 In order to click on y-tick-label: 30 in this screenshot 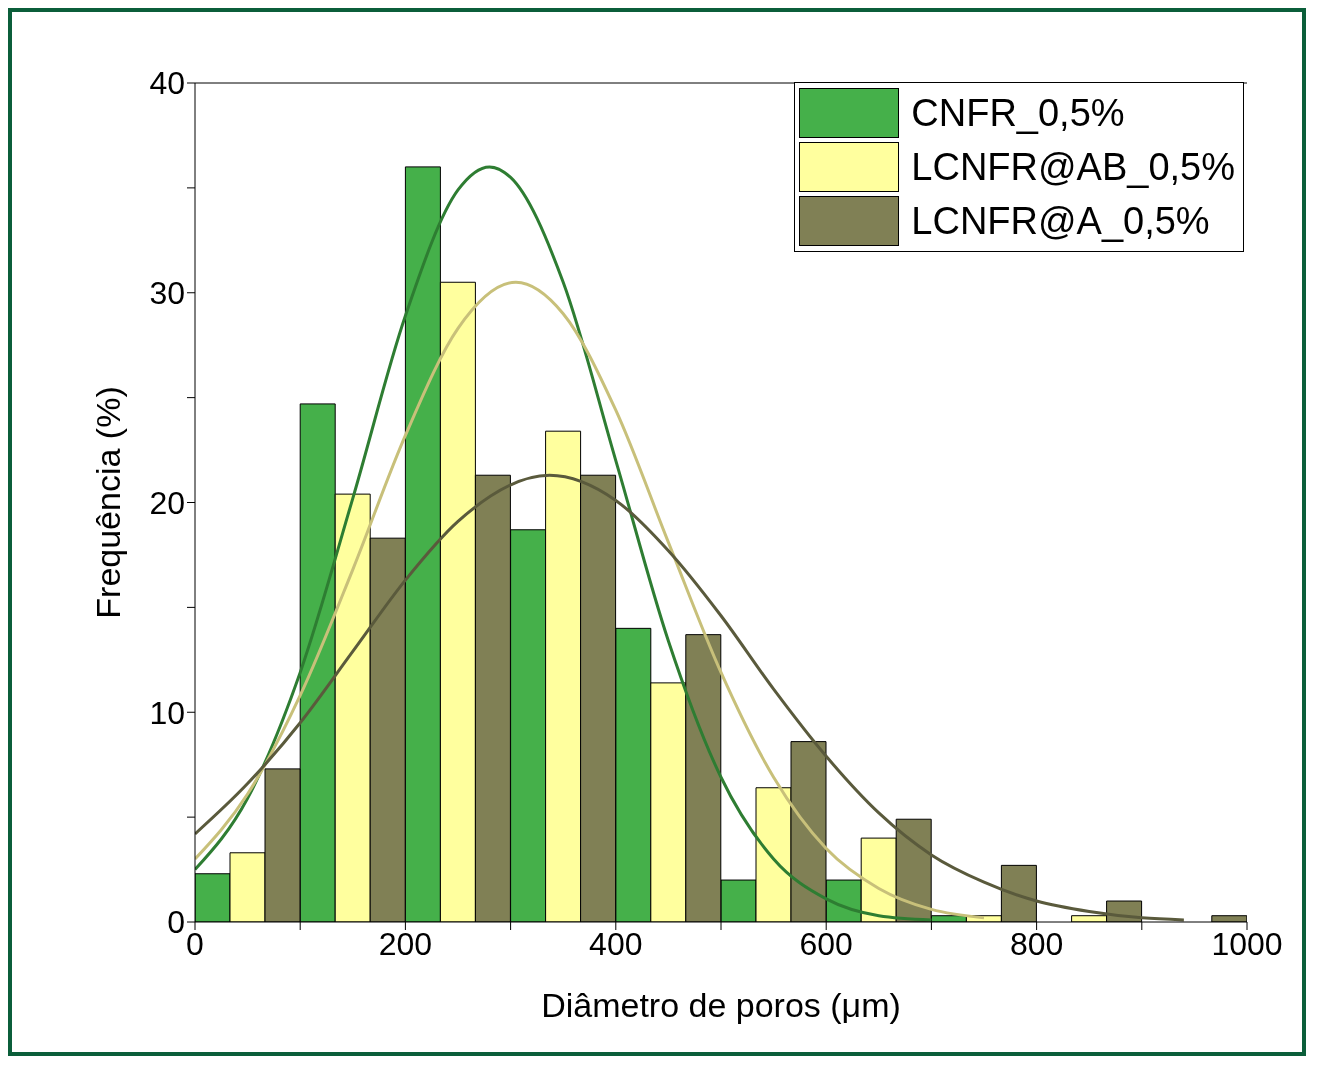, I will do `click(167, 293)`.